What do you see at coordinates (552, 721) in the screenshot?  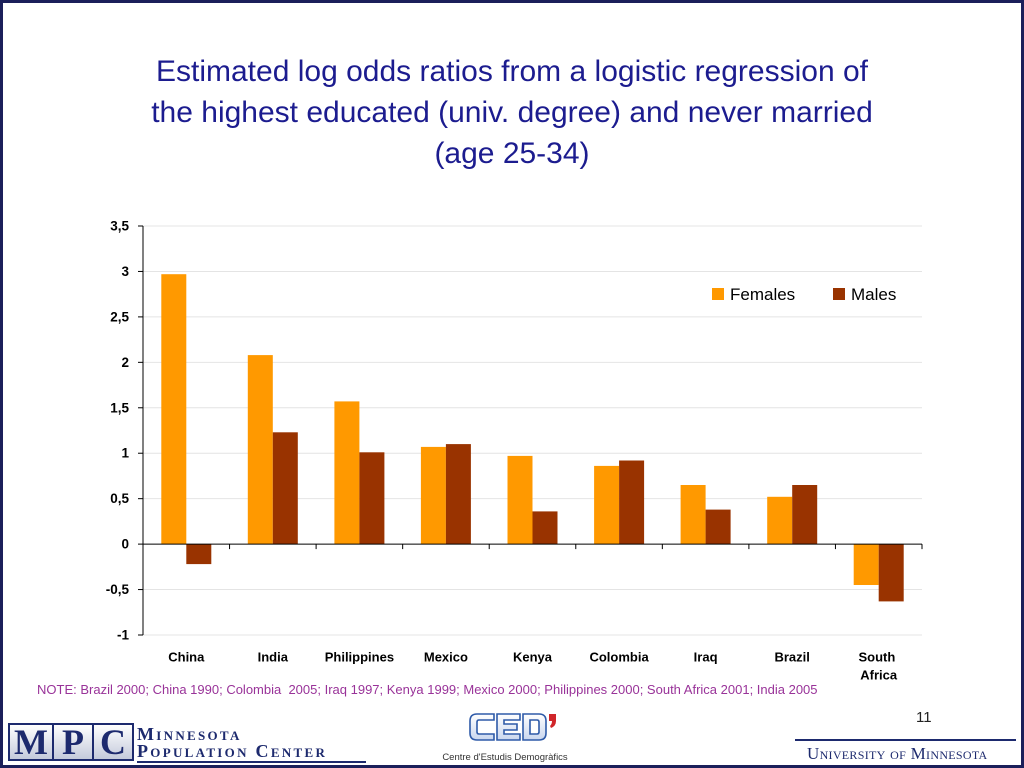 I see `ced-red-mark` at bounding box center [552, 721].